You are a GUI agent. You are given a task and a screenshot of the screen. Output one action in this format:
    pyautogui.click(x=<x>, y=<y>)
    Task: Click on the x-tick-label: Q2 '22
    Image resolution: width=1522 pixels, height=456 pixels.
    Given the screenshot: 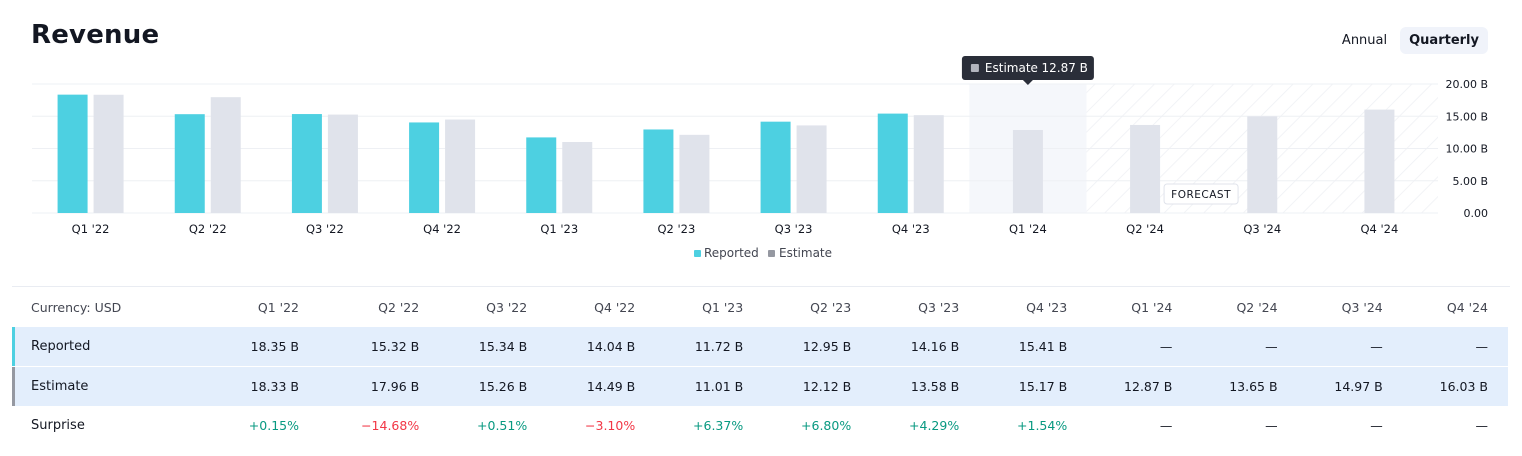 What is the action you would take?
    pyautogui.click(x=208, y=229)
    